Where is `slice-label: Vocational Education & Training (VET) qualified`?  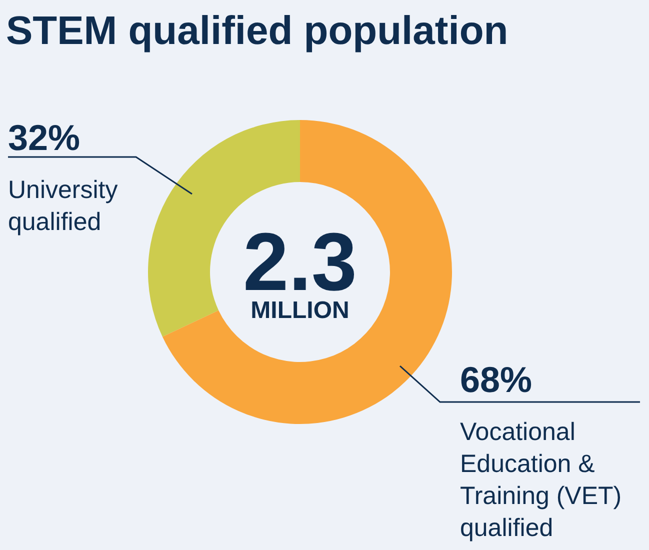 slice-label: Vocational Education & Training (VET) qualified is located at coordinates (541, 480).